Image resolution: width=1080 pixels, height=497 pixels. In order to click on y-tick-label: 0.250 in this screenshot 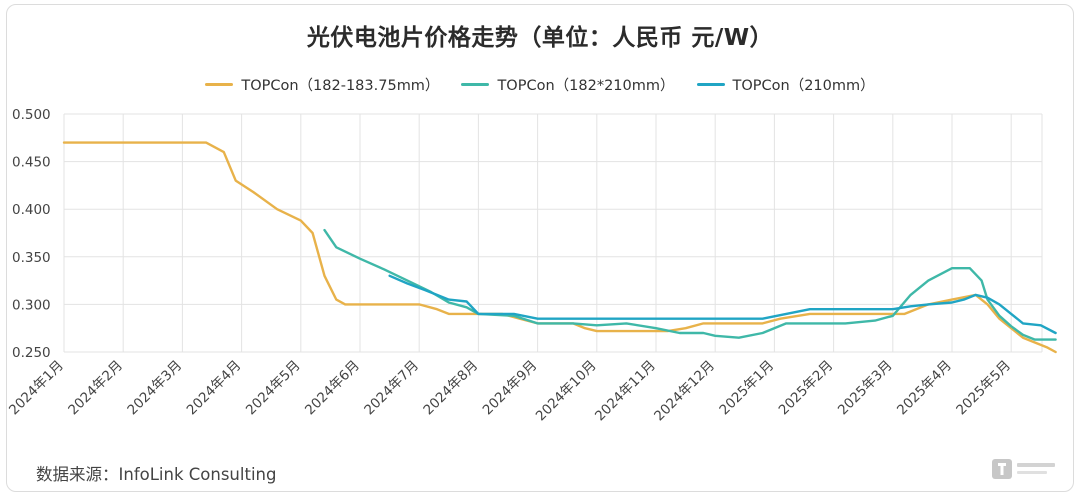, I will do `click(31, 353)`.